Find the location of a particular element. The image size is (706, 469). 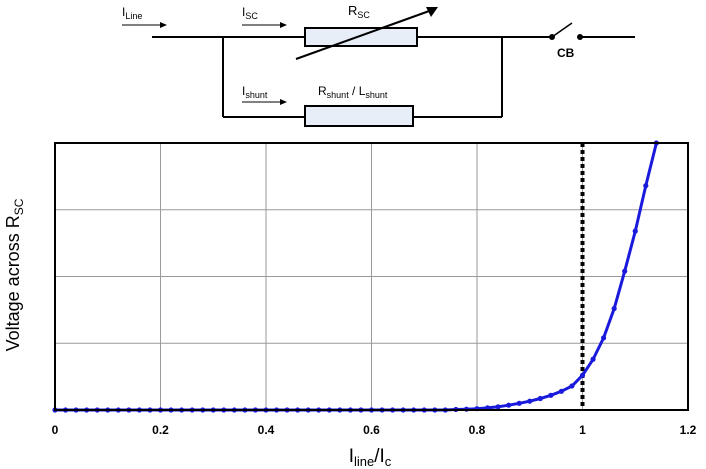

label-cb: CB is located at coordinates (566, 53).